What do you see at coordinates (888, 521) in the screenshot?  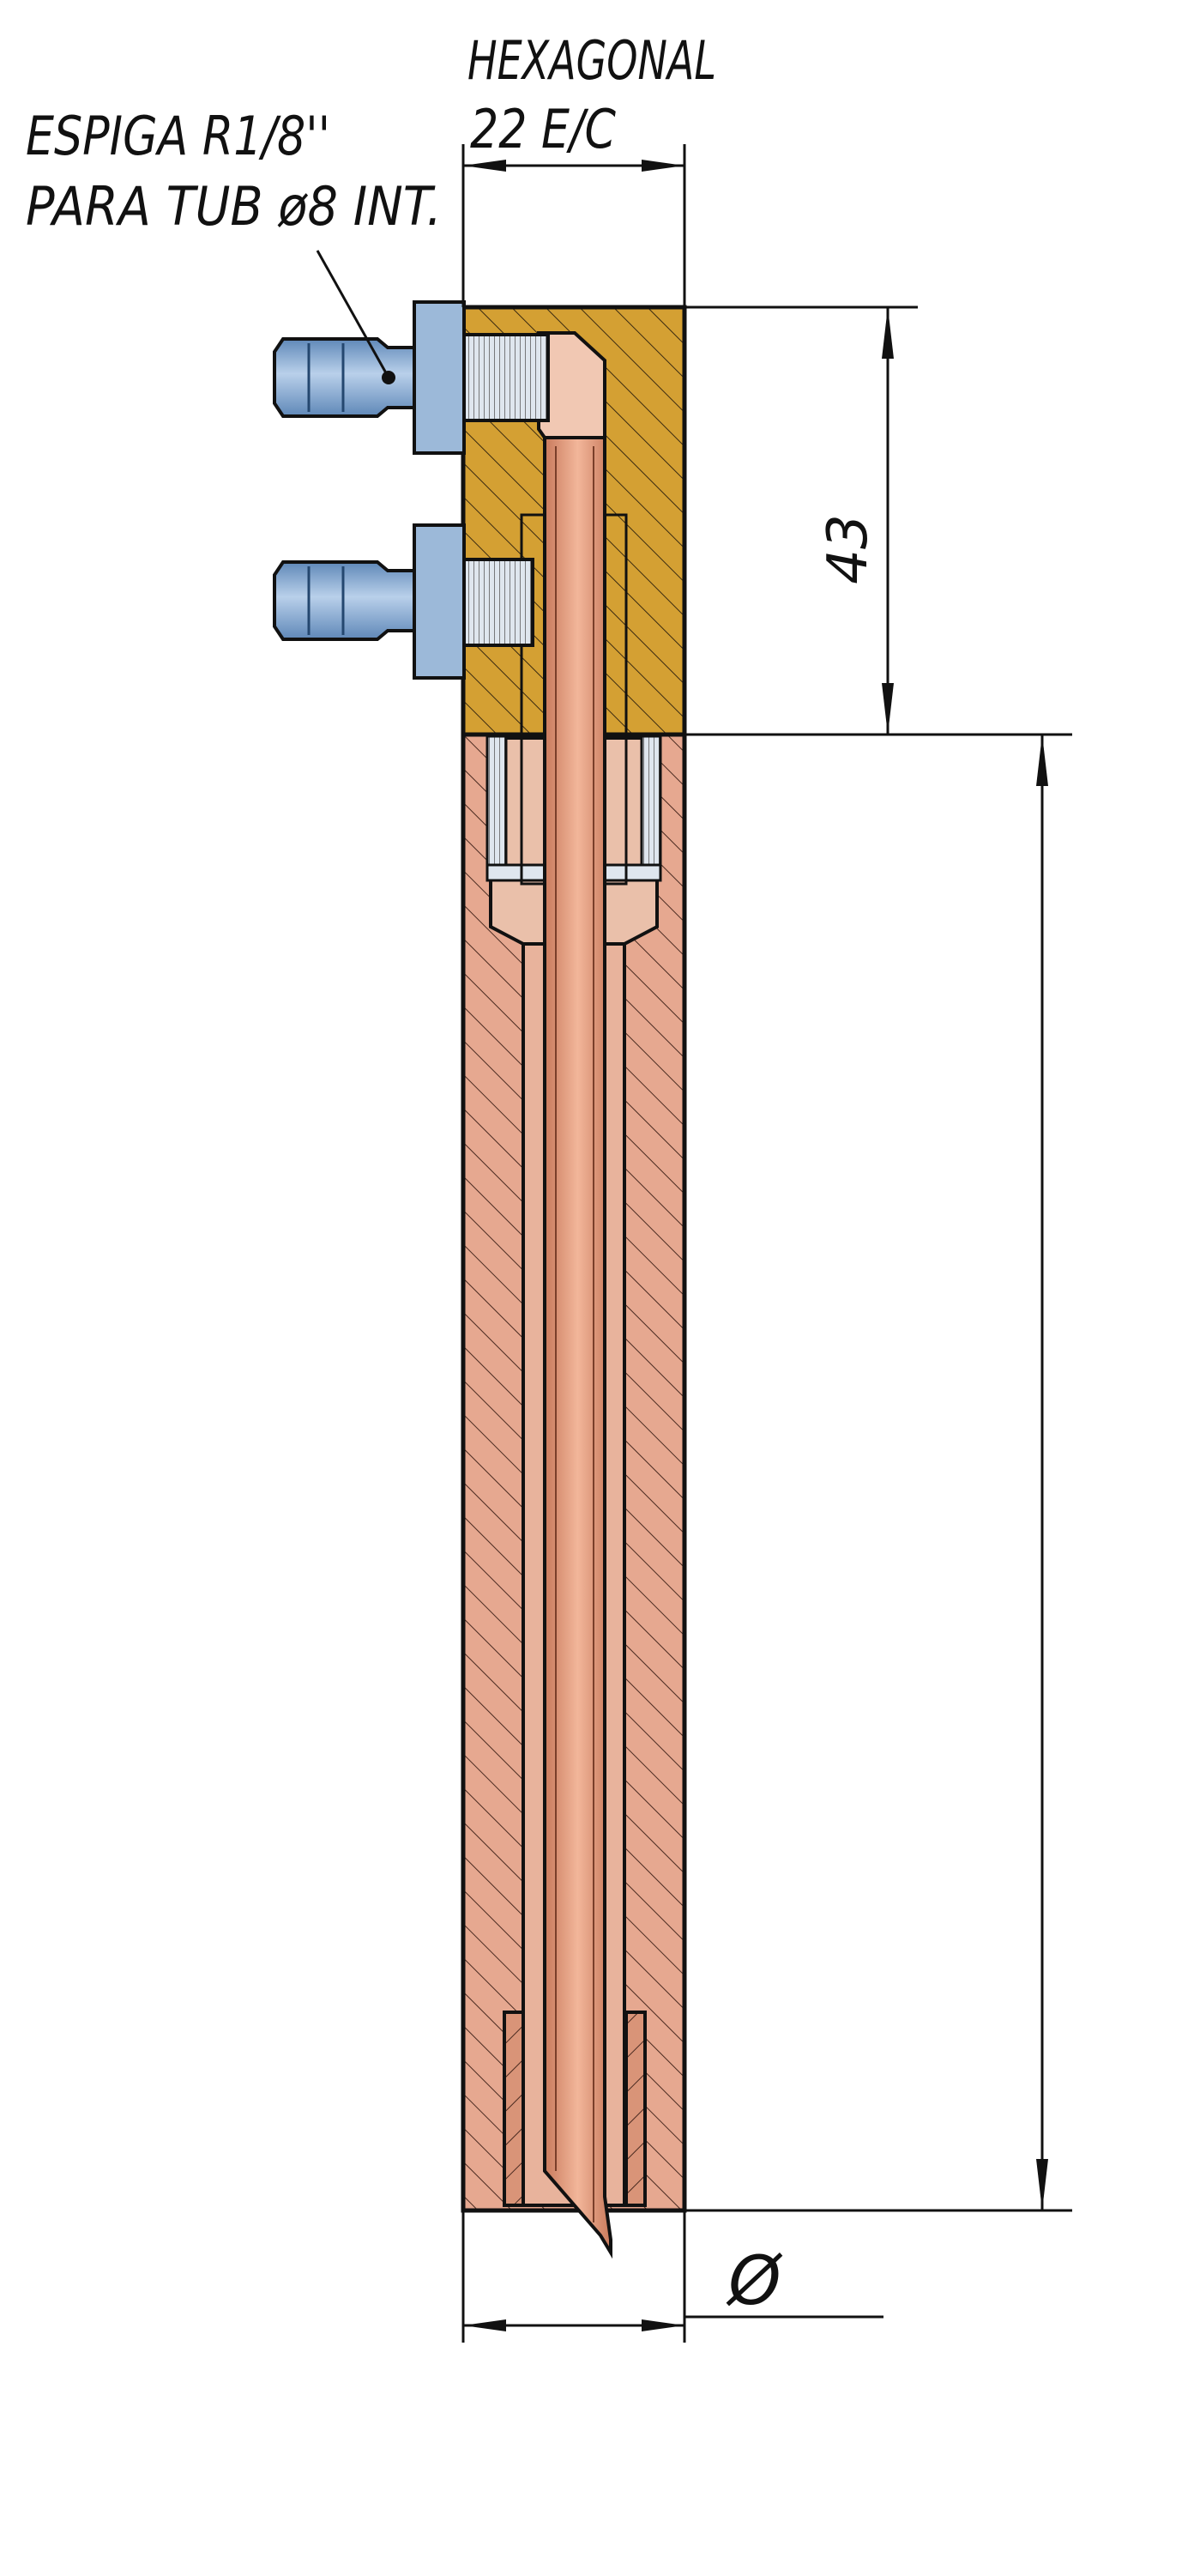 I see `dim-head-height` at bounding box center [888, 521].